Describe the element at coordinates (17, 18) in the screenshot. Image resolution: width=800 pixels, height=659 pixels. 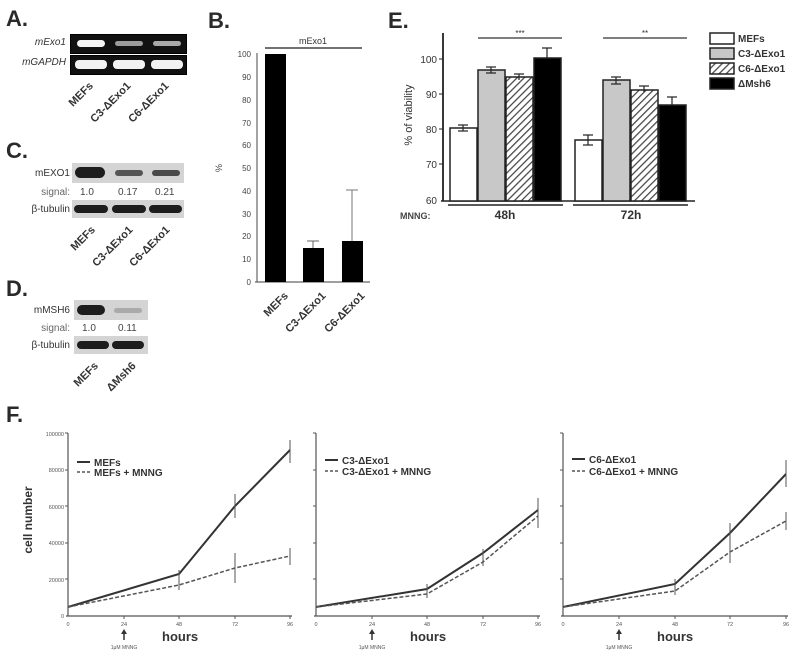
I see `panel-a-label: A.` at that location.